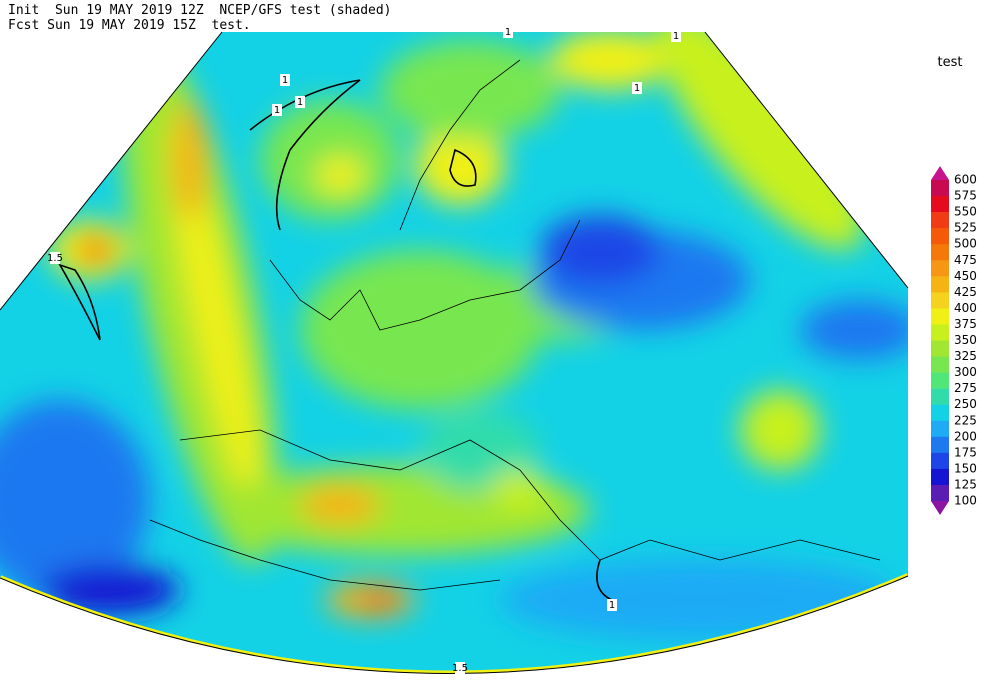 This screenshot has height=680, width=1000. What do you see at coordinates (129, 25) in the screenshot?
I see `header-line: Fcst Sun 19 MAY 2019 15Z test.` at bounding box center [129, 25].